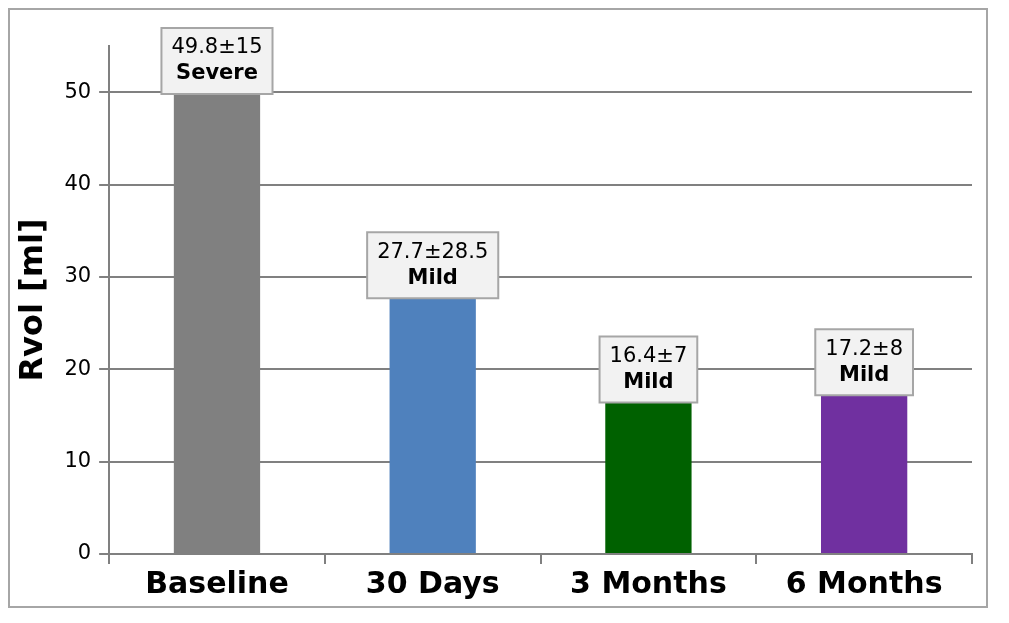  I want to click on y-tick-label: 10, so click(78, 460).